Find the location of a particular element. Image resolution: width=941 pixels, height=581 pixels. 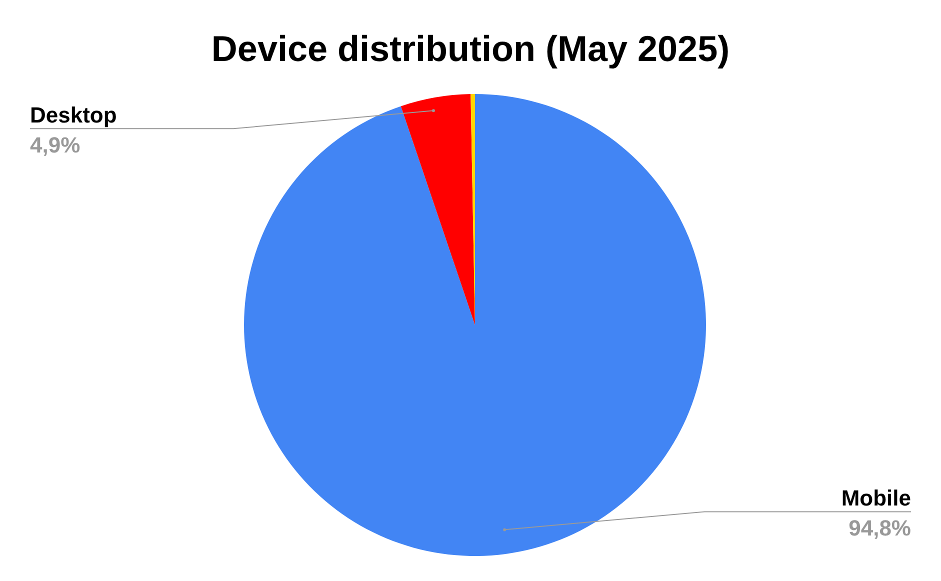

slice-label: Desktop is located at coordinates (73, 115).